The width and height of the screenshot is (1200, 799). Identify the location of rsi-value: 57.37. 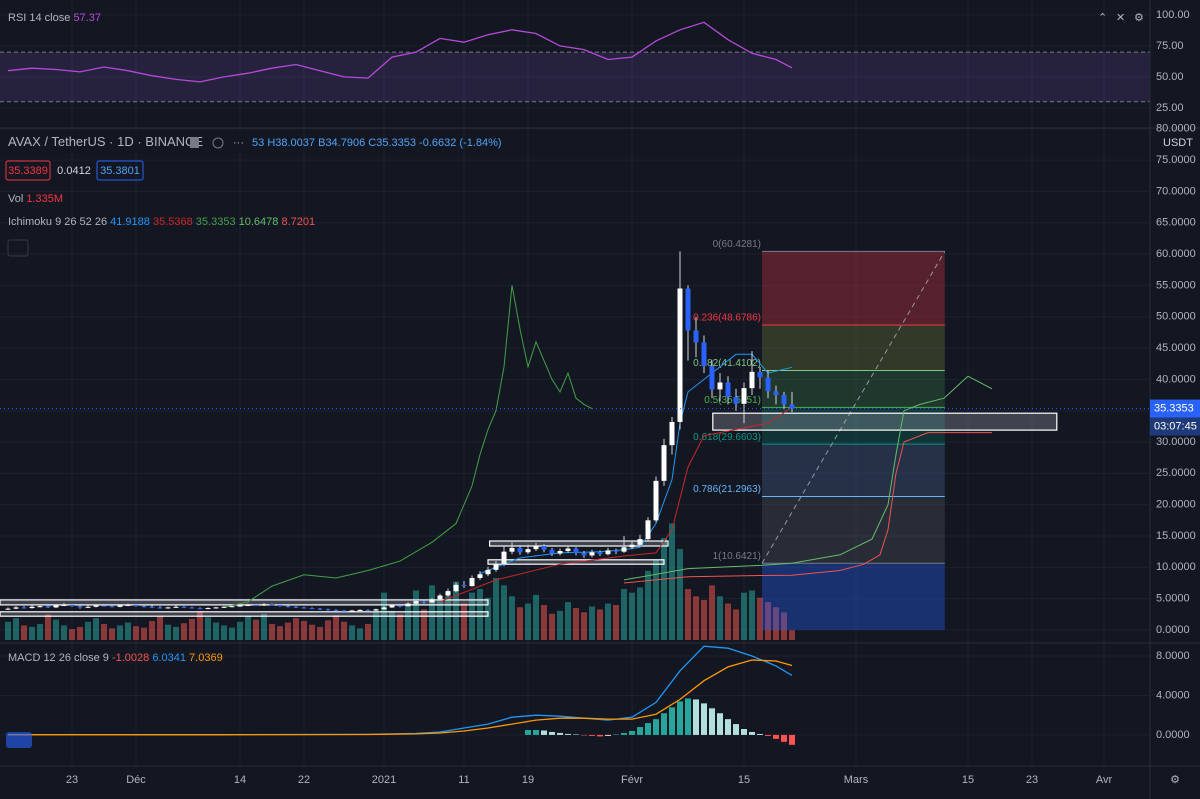
(87, 18).